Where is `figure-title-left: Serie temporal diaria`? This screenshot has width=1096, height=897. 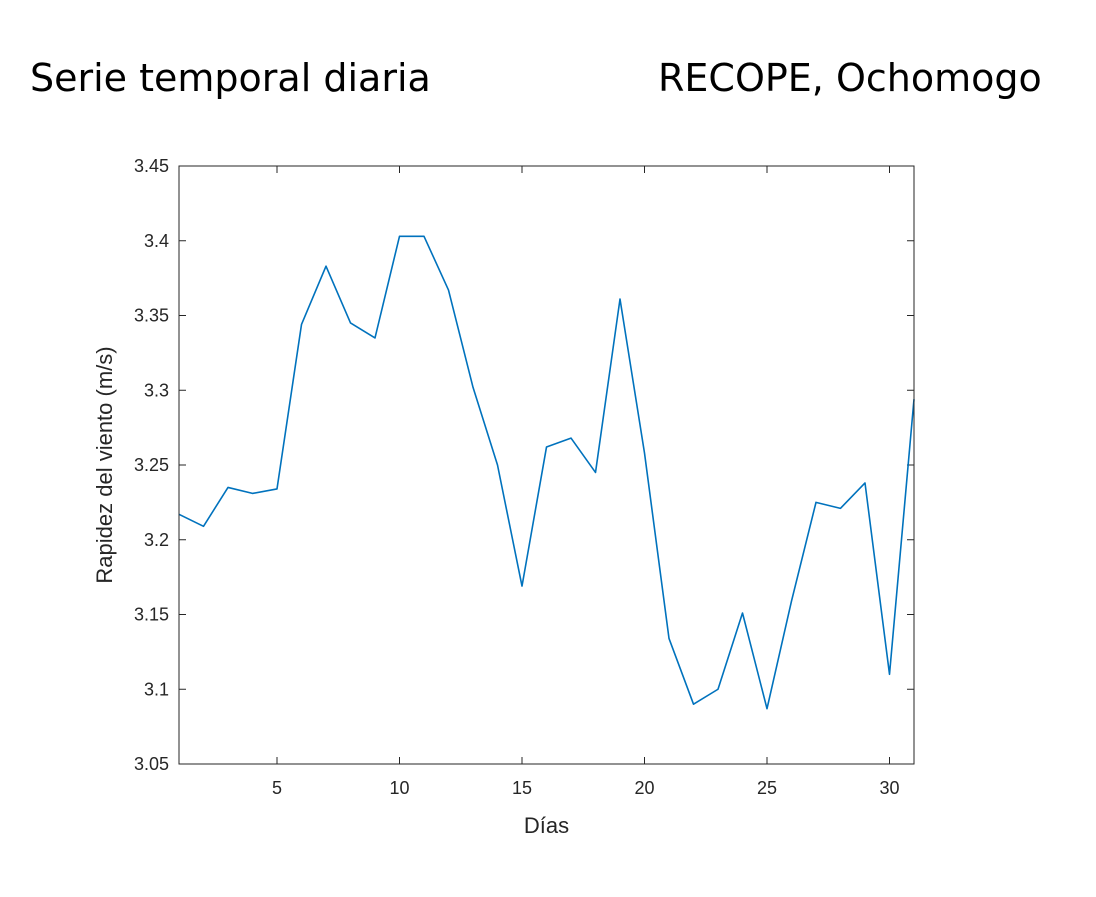
figure-title-left: Serie temporal diaria is located at coordinates (230, 78).